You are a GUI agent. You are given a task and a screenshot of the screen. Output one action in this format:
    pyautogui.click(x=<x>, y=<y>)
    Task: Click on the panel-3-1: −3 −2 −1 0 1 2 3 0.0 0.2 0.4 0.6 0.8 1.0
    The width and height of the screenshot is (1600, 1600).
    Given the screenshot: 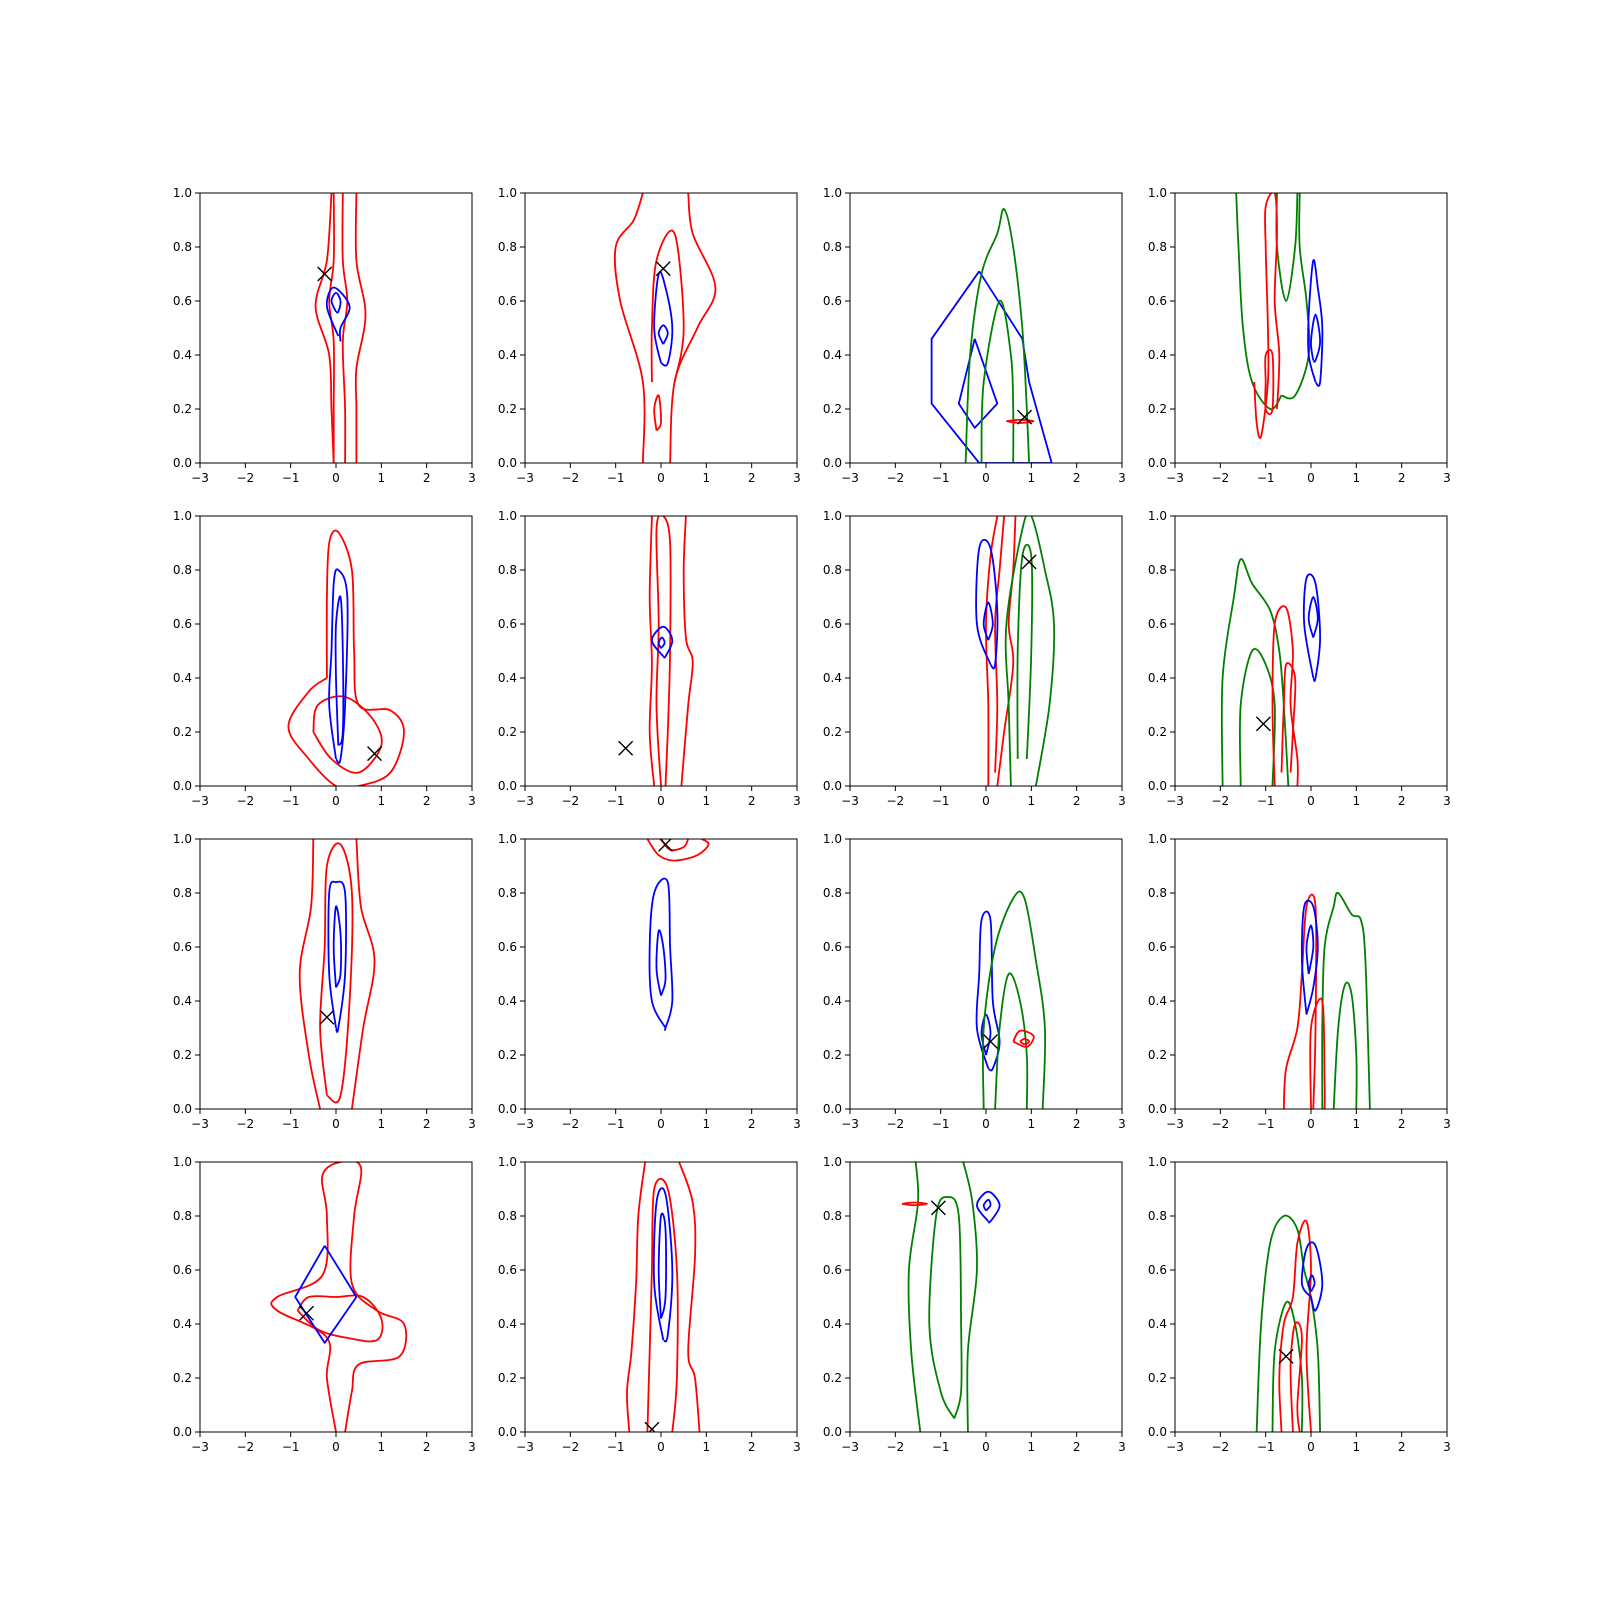 What is the action you would take?
    pyautogui.click(x=324, y=981)
    